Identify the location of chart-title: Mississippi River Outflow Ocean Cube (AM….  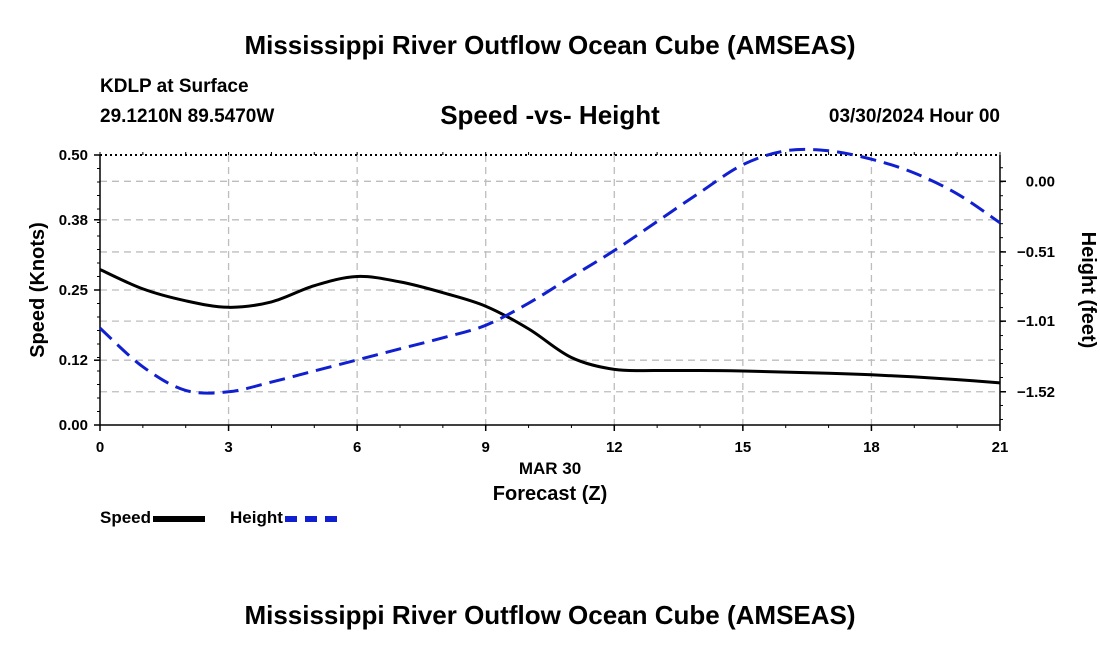
(550, 45).